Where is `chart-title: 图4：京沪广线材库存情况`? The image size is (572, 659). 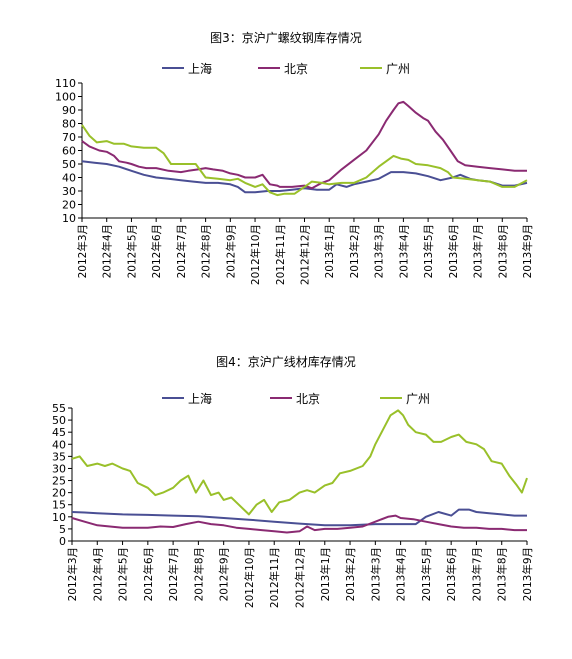
chart-title: 图4：京沪广线材库存情况 is located at coordinates (286, 361).